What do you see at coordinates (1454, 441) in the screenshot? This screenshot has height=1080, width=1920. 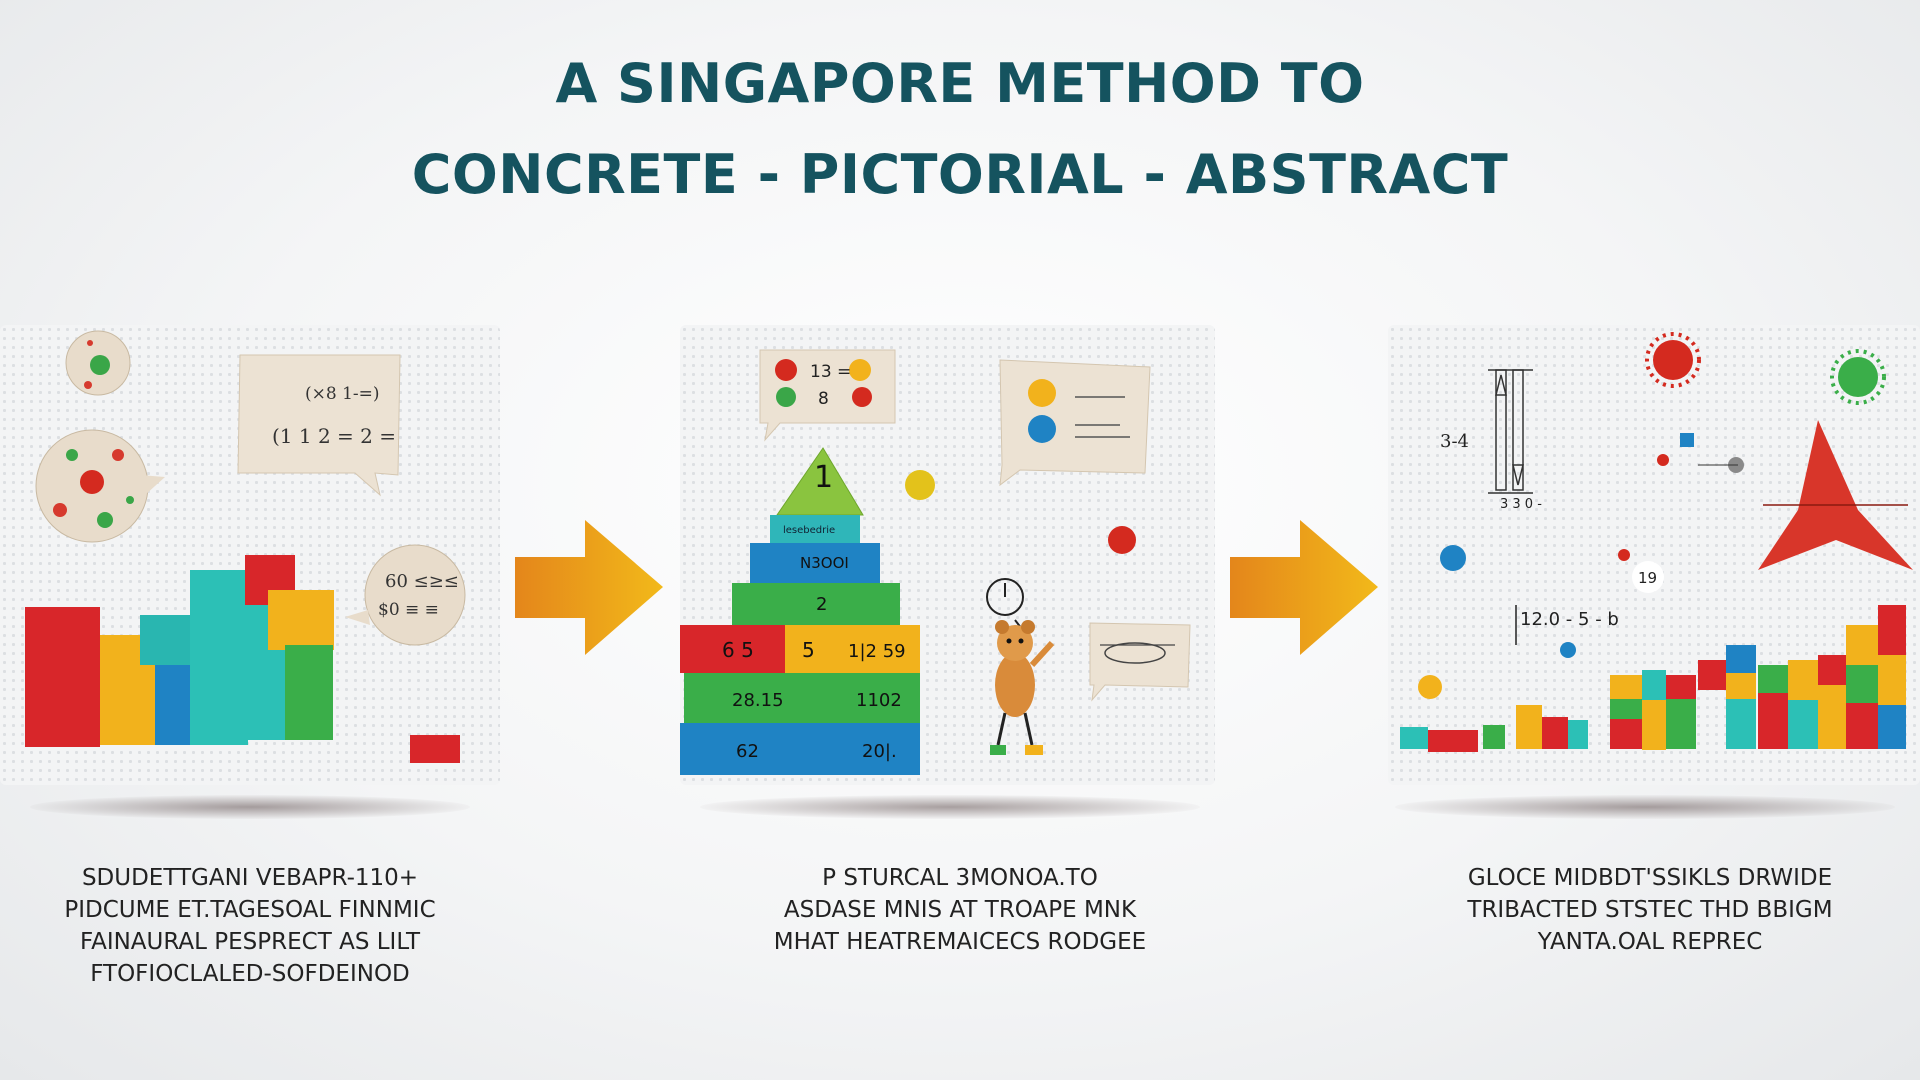 I see `abstract-label-a: 3-4` at bounding box center [1454, 441].